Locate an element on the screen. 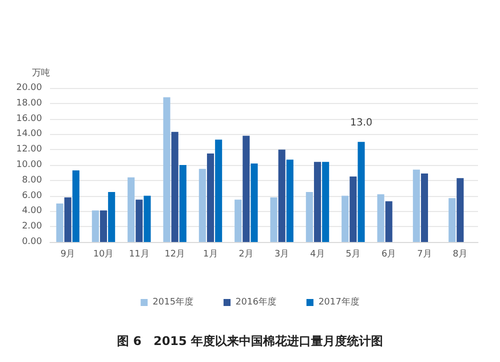  x-tick-label: 6月 is located at coordinates (388, 255).